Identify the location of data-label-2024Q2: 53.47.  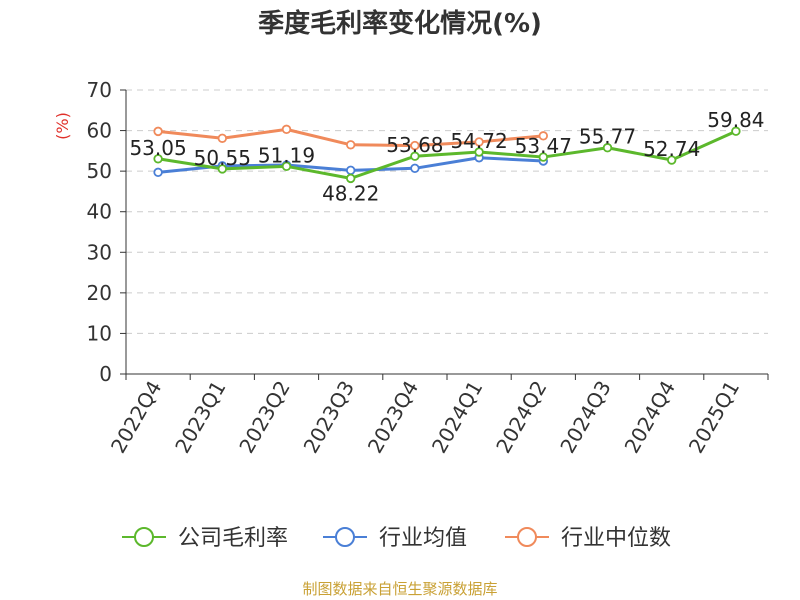
(543, 146).